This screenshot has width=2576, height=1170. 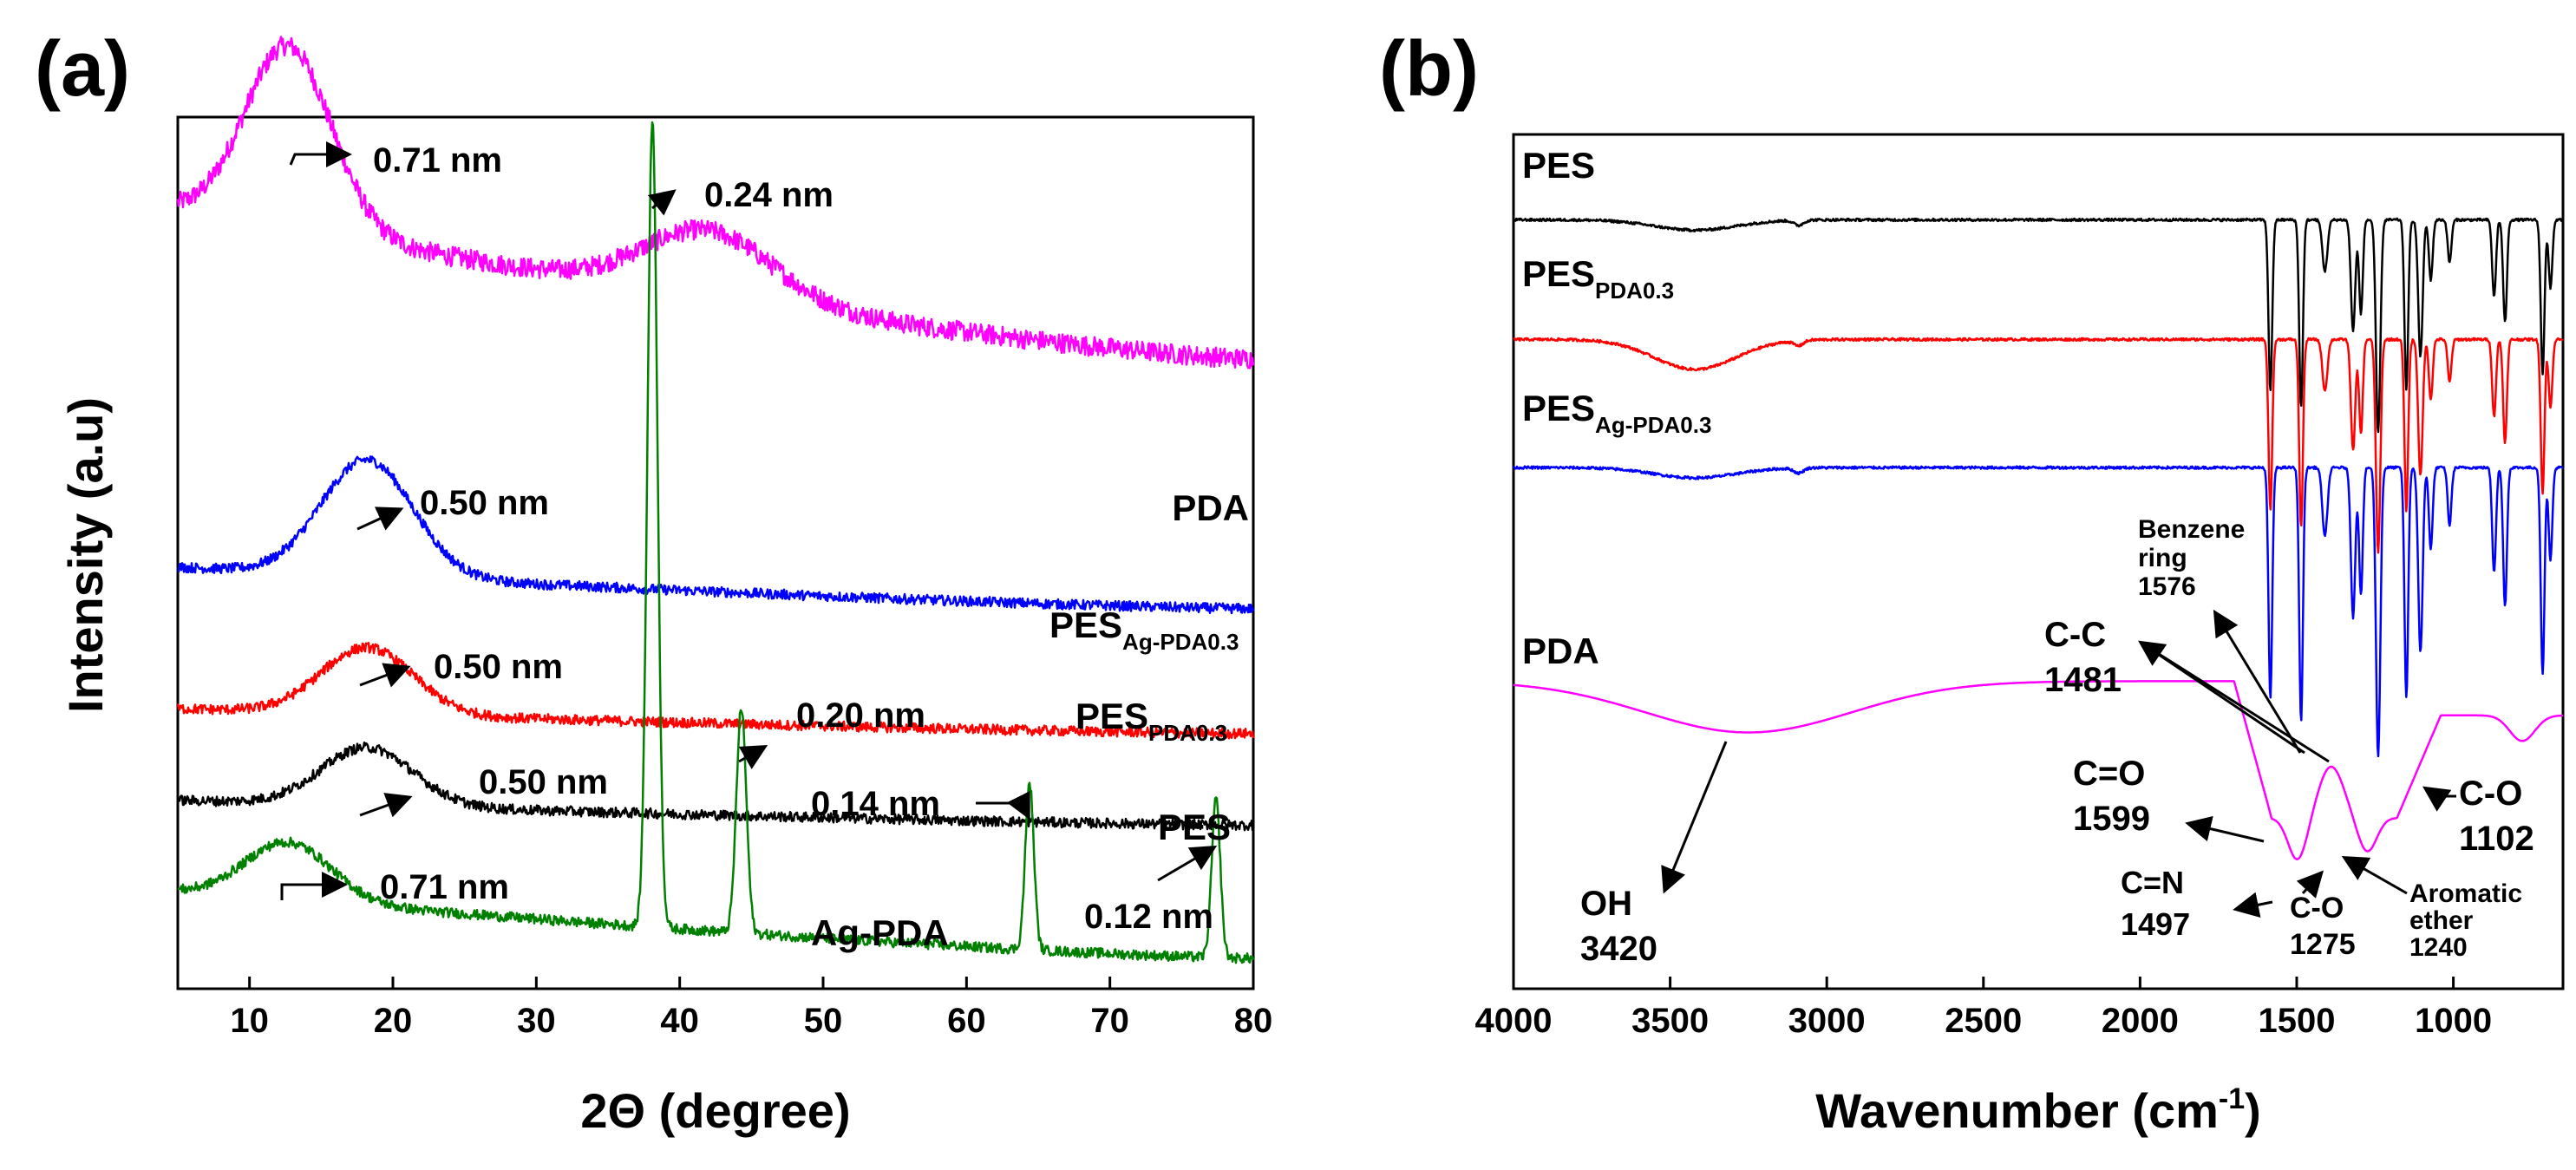 What do you see at coordinates (2156, 903) in the screenshot?
I see `annotation-c-n: C=N 1497` at bounding box center [2156, 903].